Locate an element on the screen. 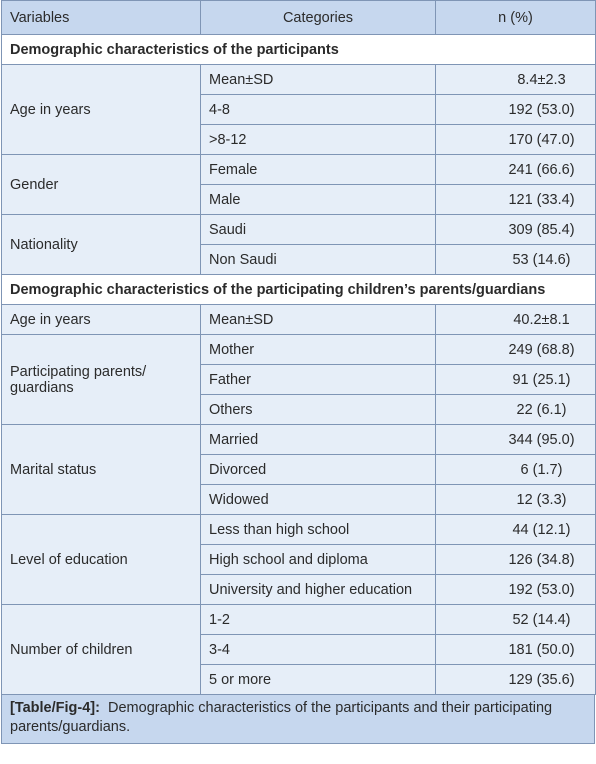  category-cell: Father is located at coordinates (318, 379).